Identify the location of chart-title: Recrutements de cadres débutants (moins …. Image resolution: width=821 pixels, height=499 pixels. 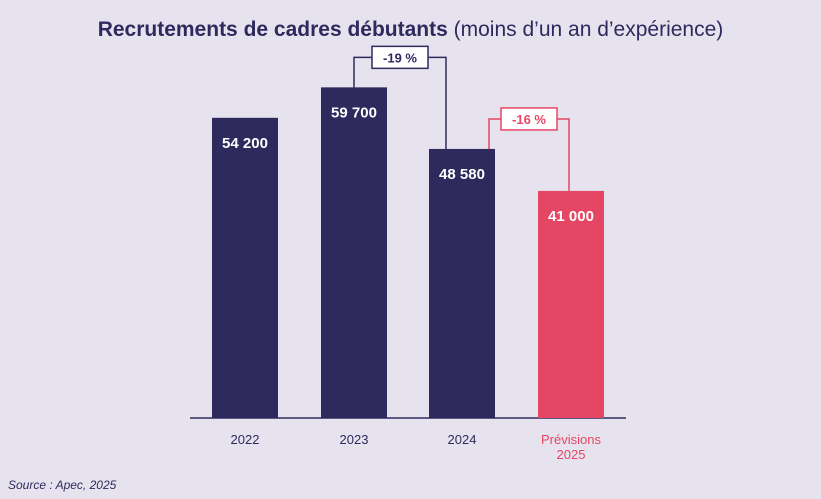
(410, 30).